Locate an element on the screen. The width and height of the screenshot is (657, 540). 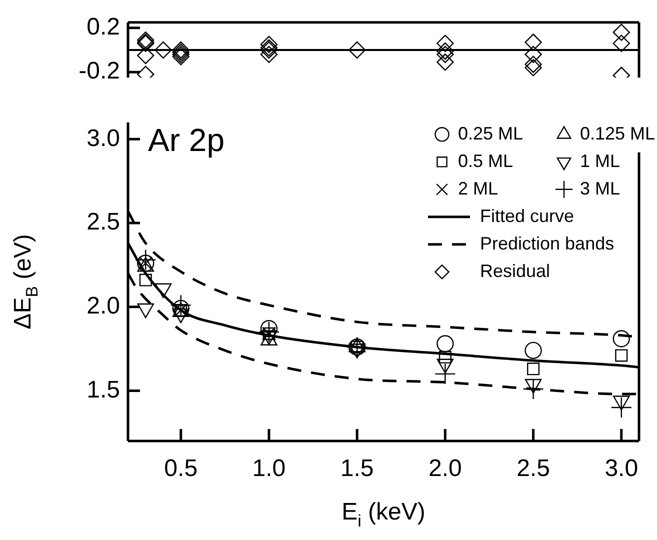
x-tick-label: 2.5 is located at coordinates (533, 468).